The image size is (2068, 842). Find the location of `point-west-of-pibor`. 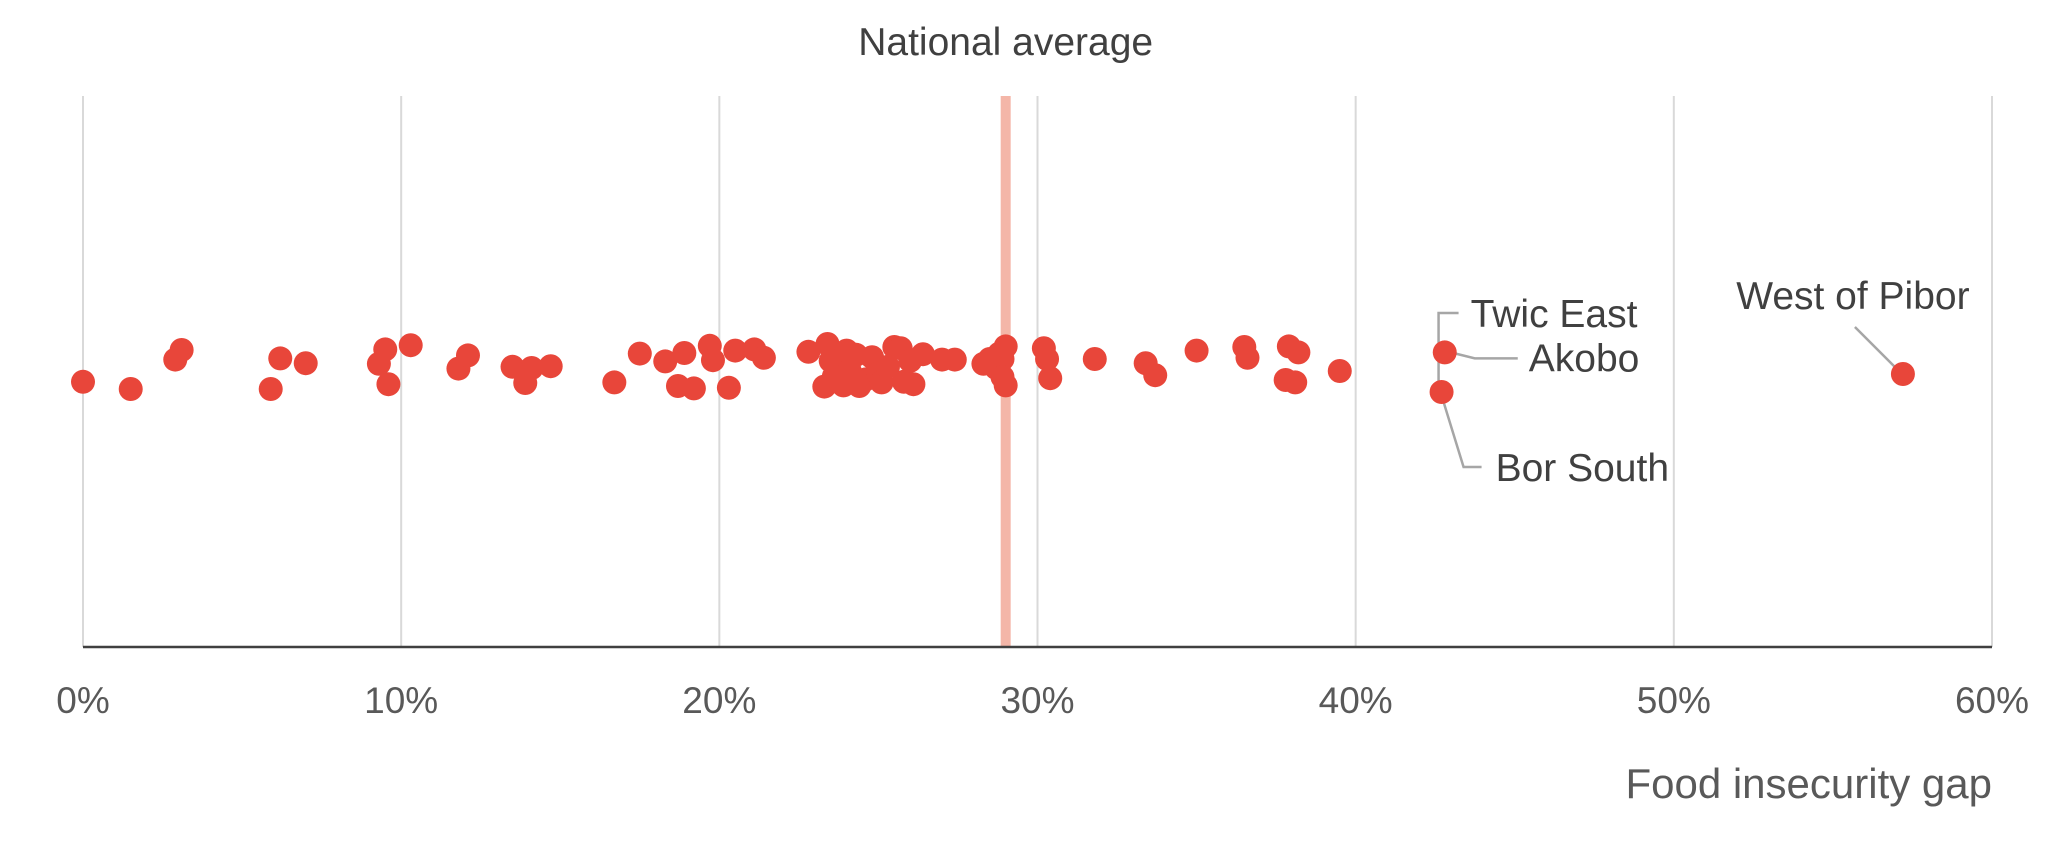

point-west-of-pibor is located at coordinates (1902, 374).